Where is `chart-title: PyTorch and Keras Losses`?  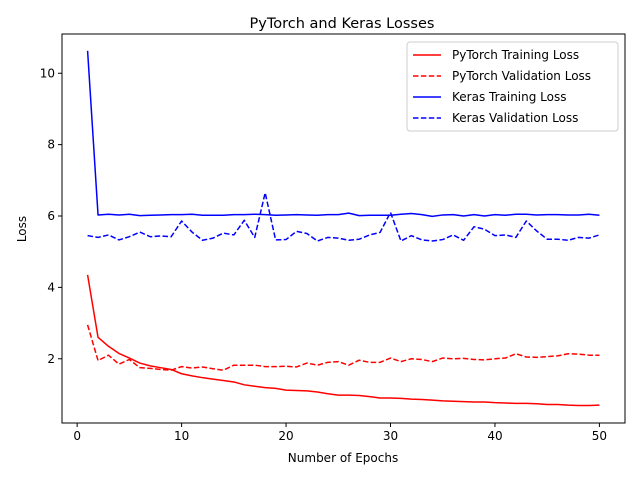 chart-title: PyTorch and Keras Losses is located at coordinates (342, 24).